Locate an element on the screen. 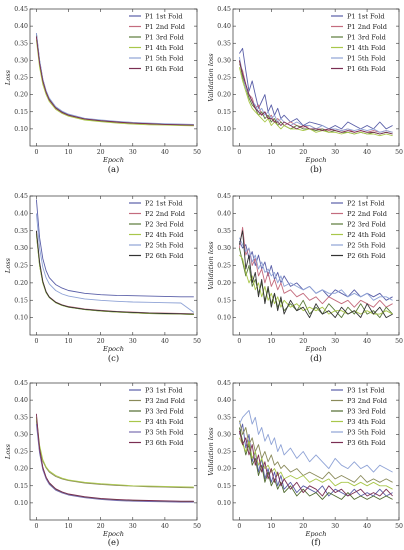  legend-entry: P3 6th Fold is located at coordinates (366, 443).